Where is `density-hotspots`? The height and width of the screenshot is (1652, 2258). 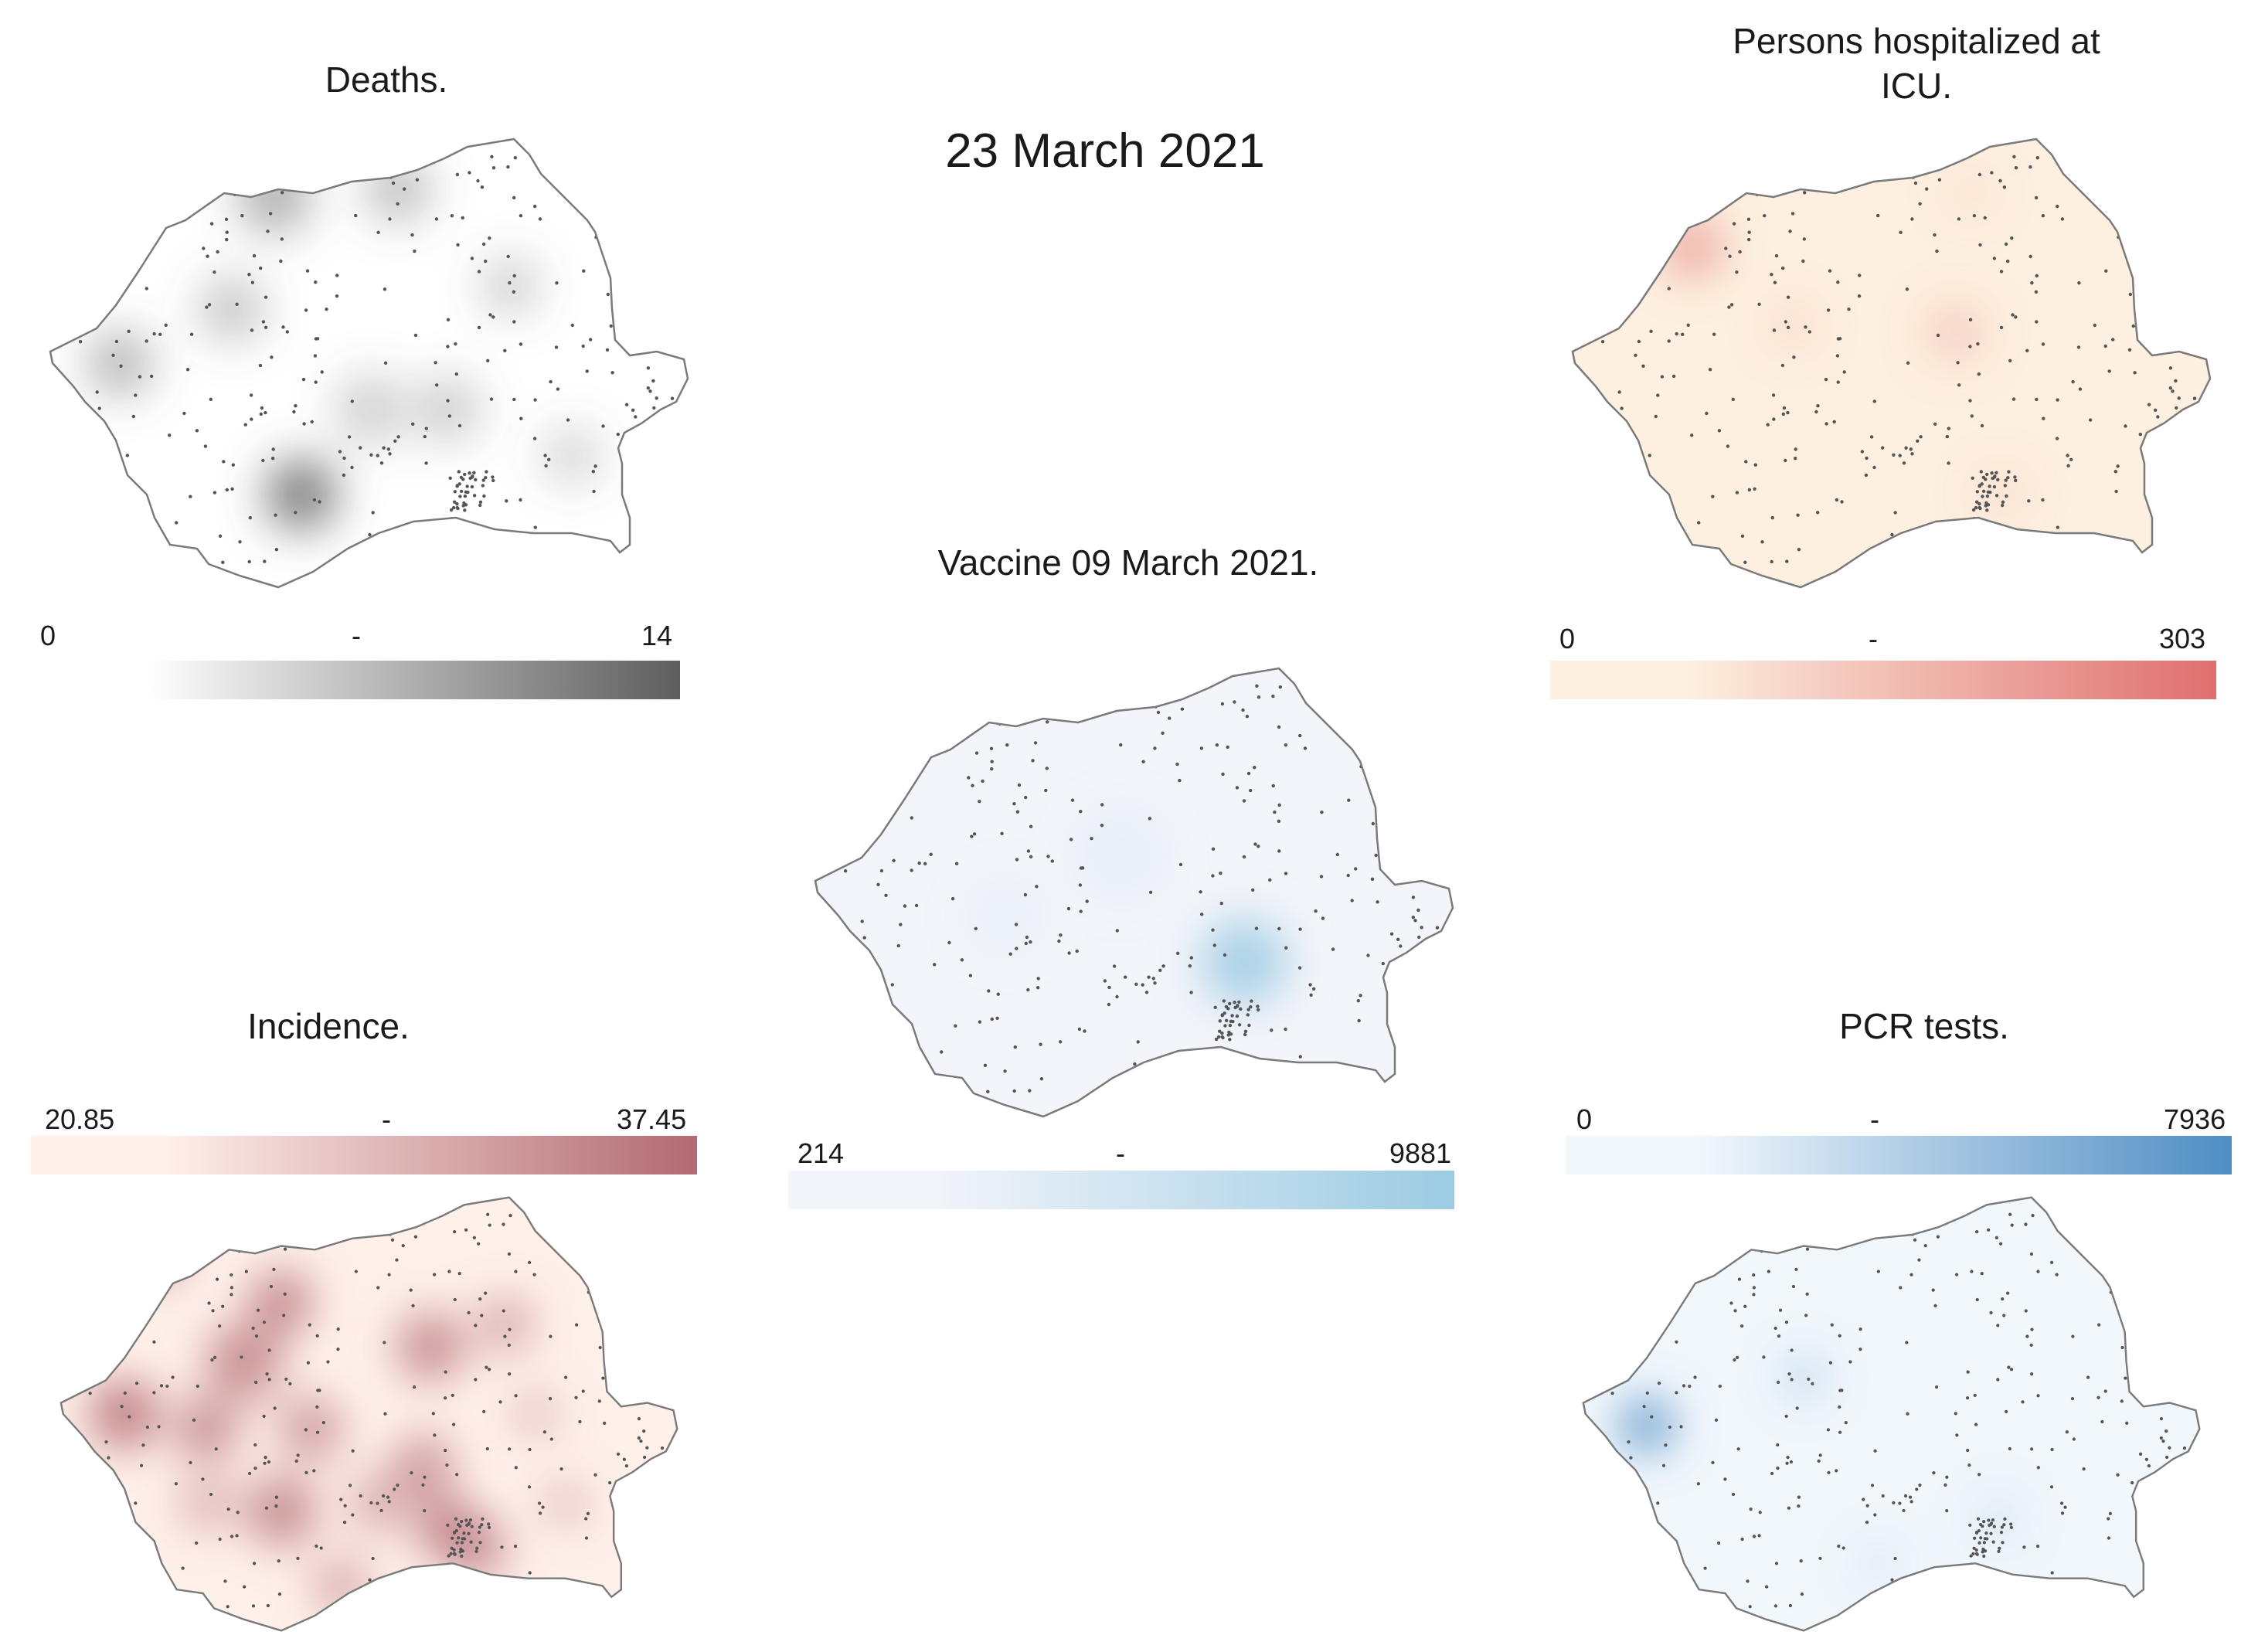
density-hotspots is located at coordinates (344, 344).